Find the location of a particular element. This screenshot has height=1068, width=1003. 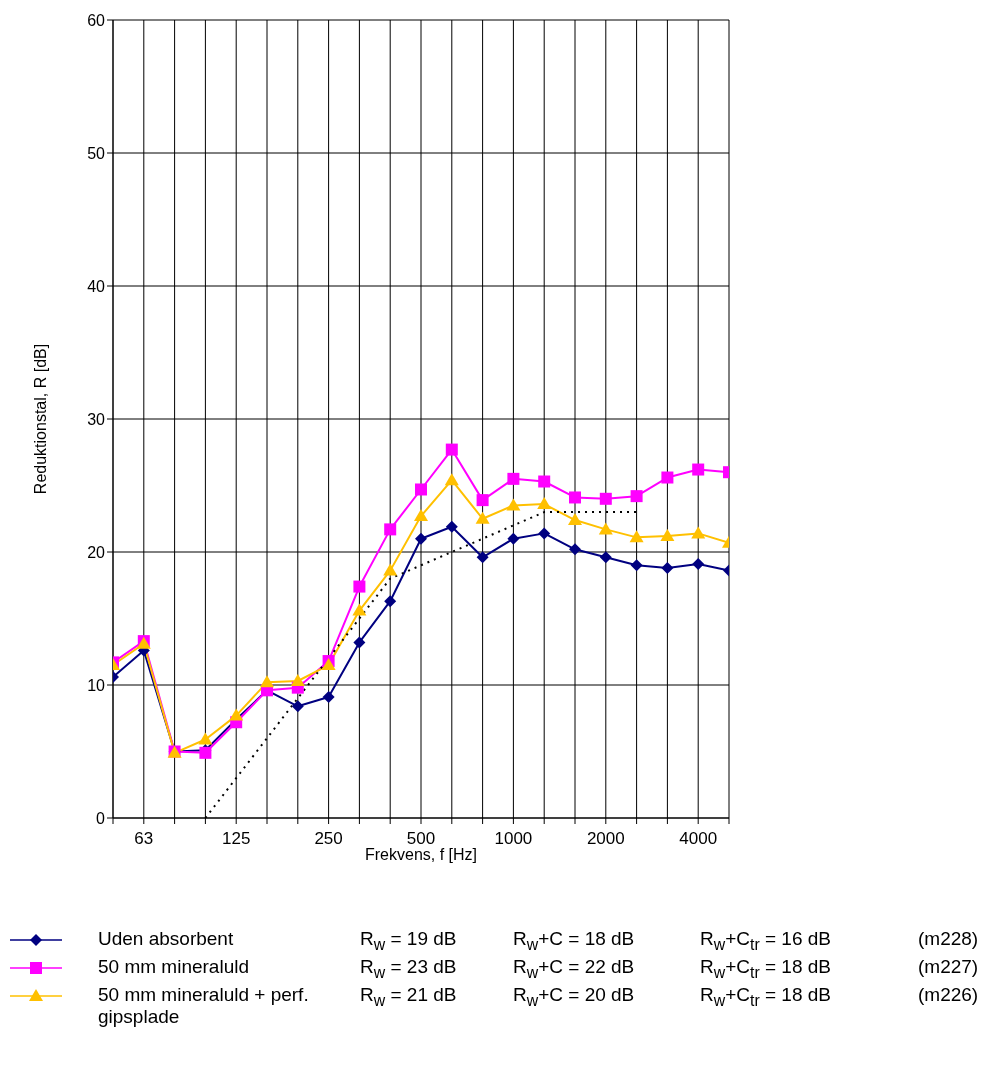

text: R$_{w}$ = 19 dB is located at coordinates (409, 941).